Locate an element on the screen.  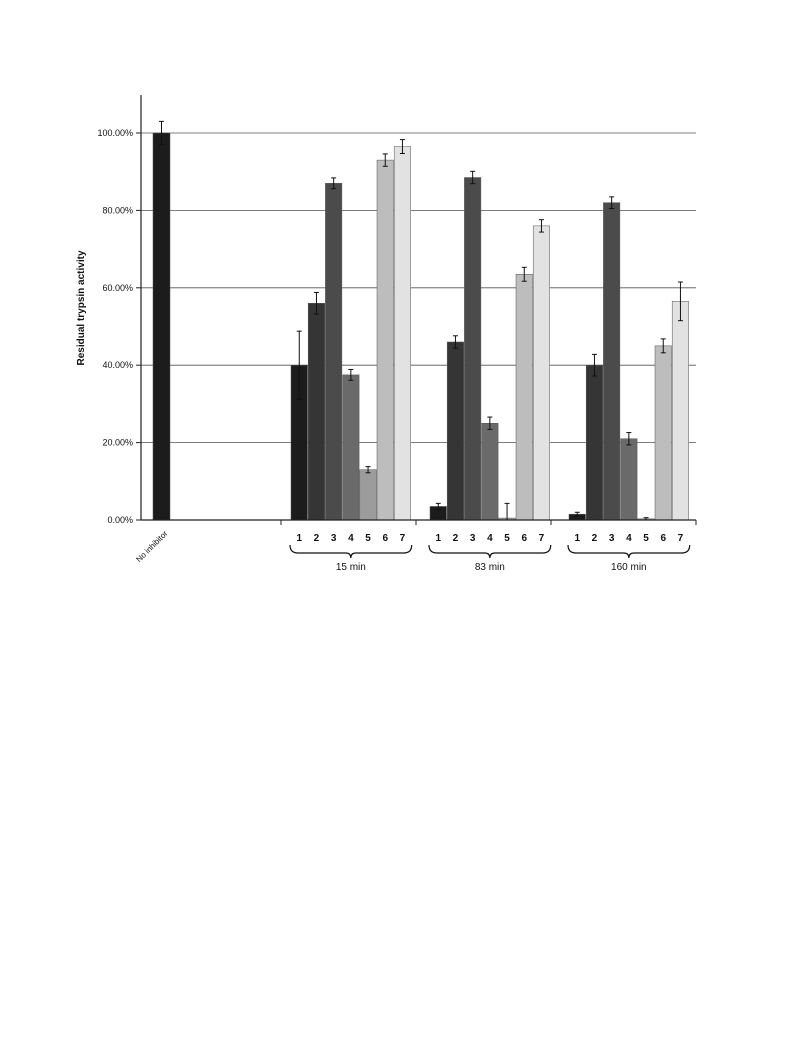
y-tick-label: 20.00% is located at coordinates (117, 443).